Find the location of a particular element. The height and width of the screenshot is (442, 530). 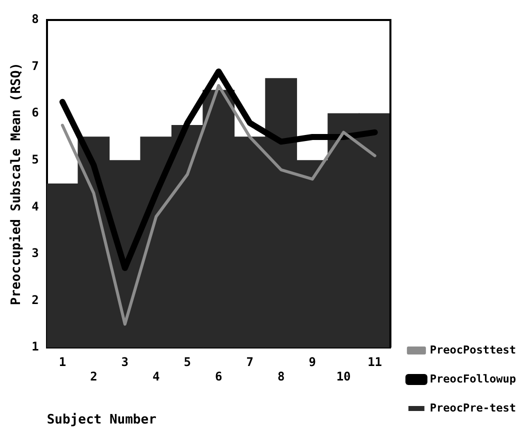

x-tick-label: 9 is located at coordinates (312, 361).